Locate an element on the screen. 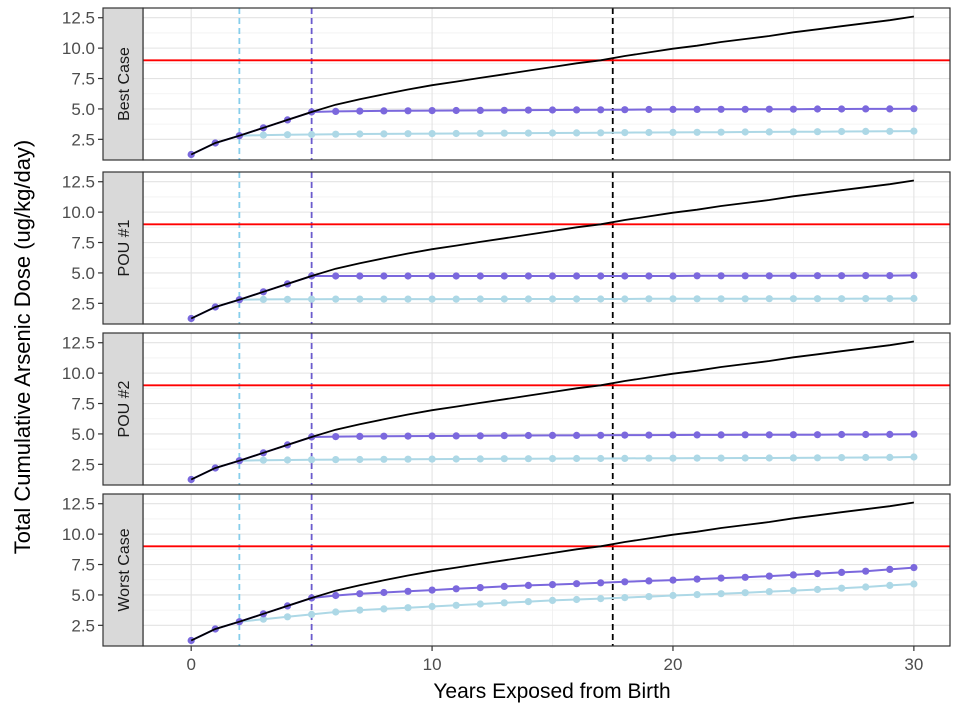 This screenshot has width=972, height=713. y-tick-label: 12.5 is located at coordinates (78, 18).